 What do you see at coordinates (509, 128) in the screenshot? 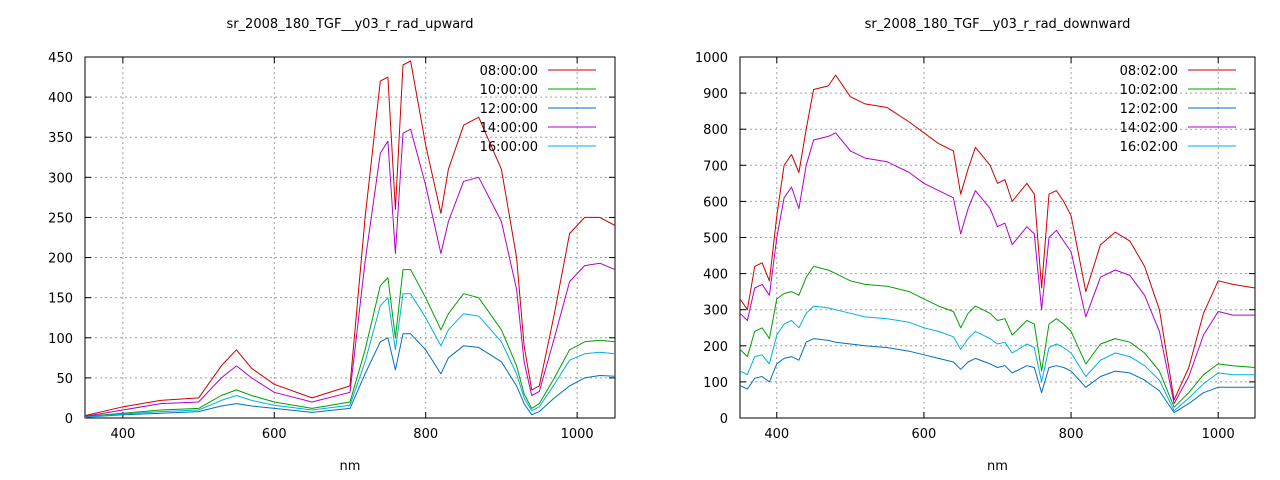
I see `legend-label: 14:00:00` at bounding box center [509, 128].